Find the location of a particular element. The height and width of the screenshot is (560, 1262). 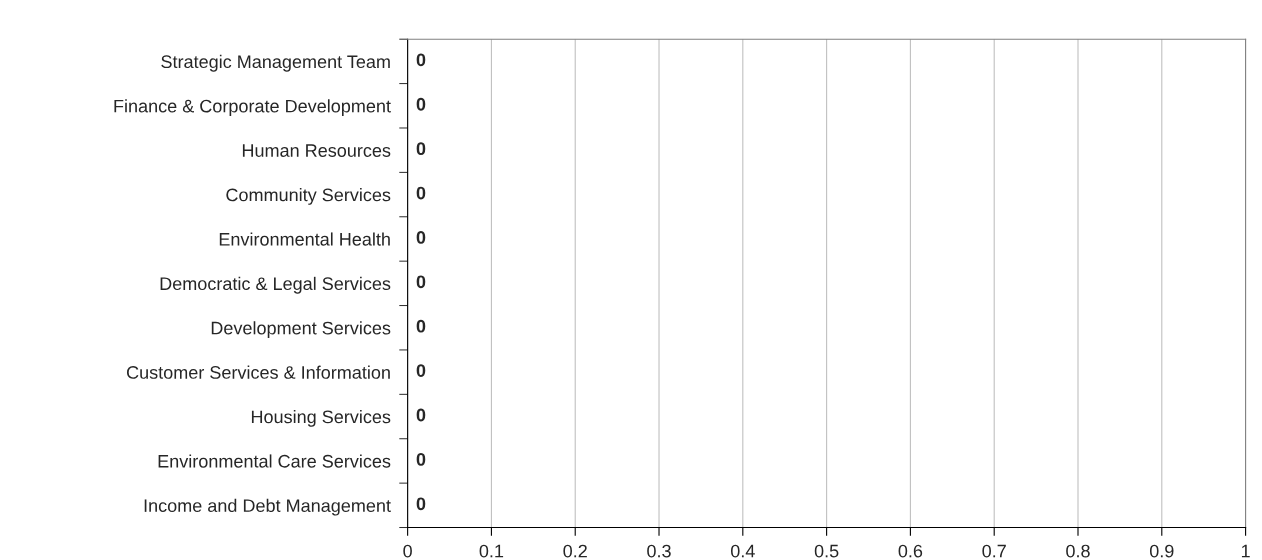

x-tick-label: 0.4 is located at coordinates (742, 551).